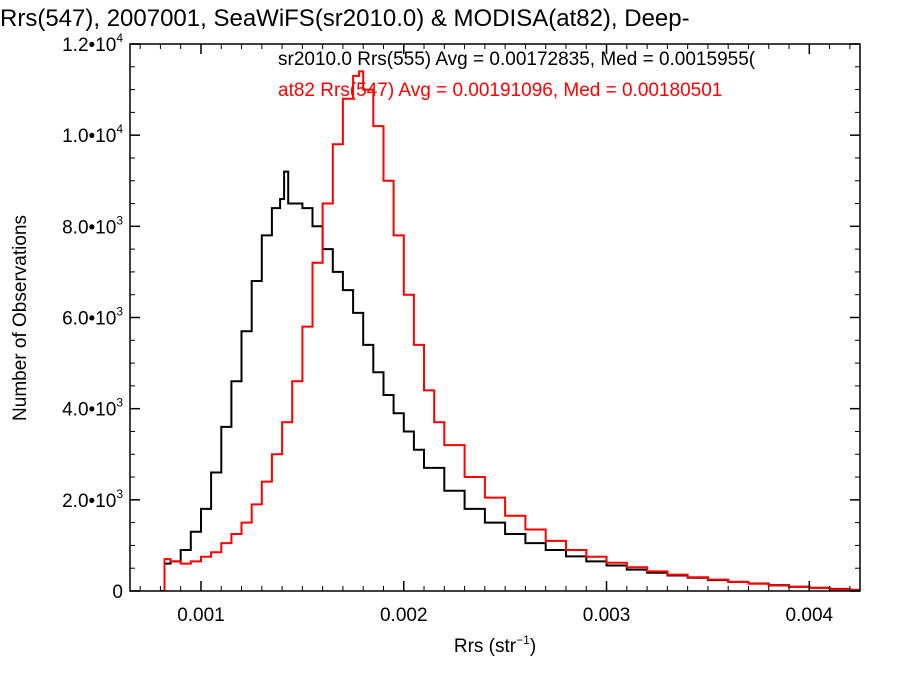 This screenshot has height=675, width=900. Describe the element at coordinates (92, 499) in the screenshot. I see `y-tick-label: 2.0•103` at that location.